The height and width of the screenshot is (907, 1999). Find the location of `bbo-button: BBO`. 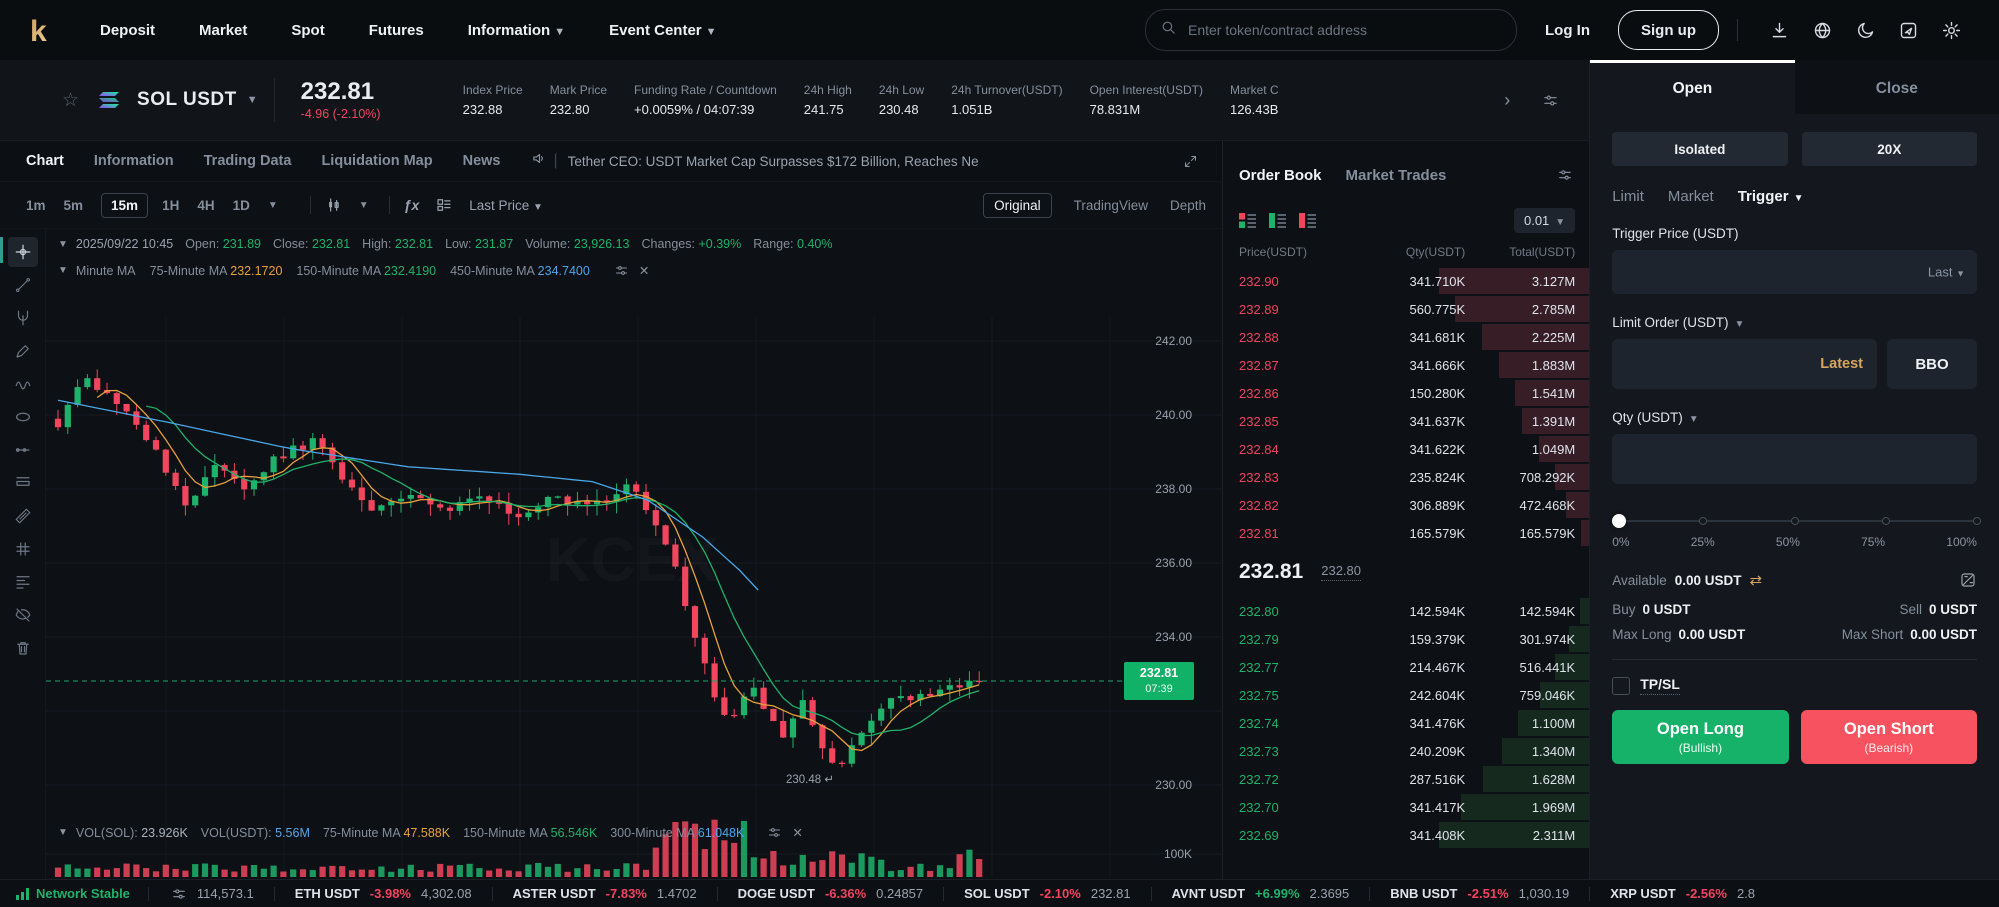

bbo-button: BBO is located at coordinates (1932, 364).